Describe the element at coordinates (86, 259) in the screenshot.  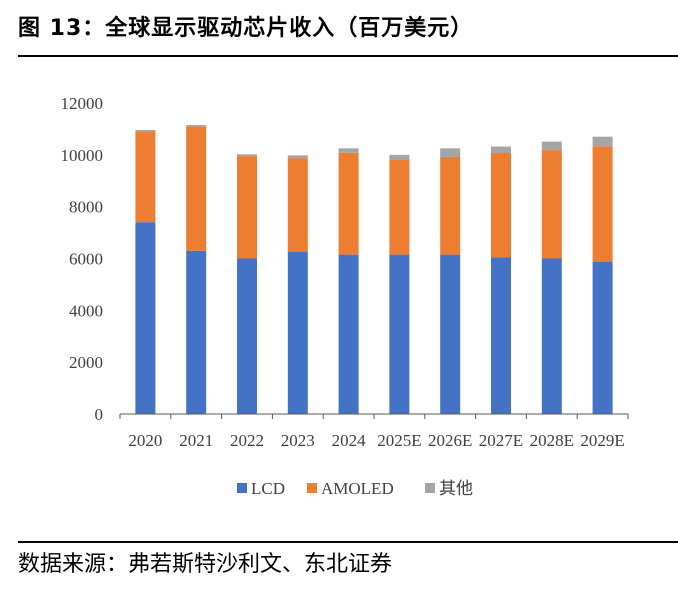
I see `y-tick-label: 6000` at that location.